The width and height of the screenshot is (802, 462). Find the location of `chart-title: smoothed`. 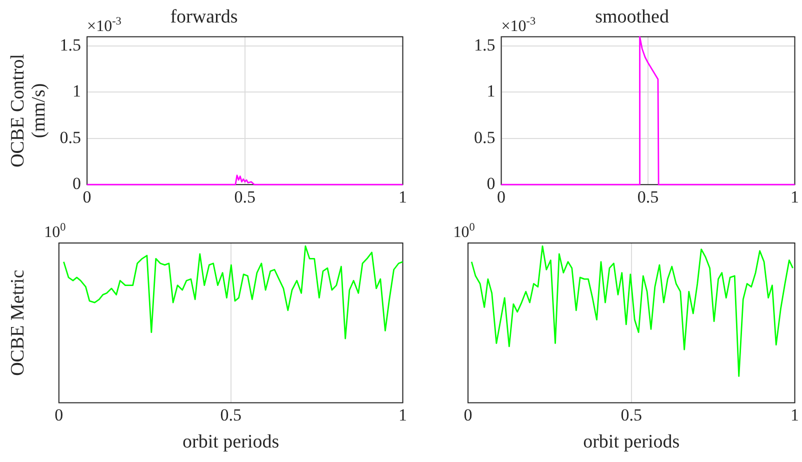

chart-title: smoothed is located at coordinates (632, 17).